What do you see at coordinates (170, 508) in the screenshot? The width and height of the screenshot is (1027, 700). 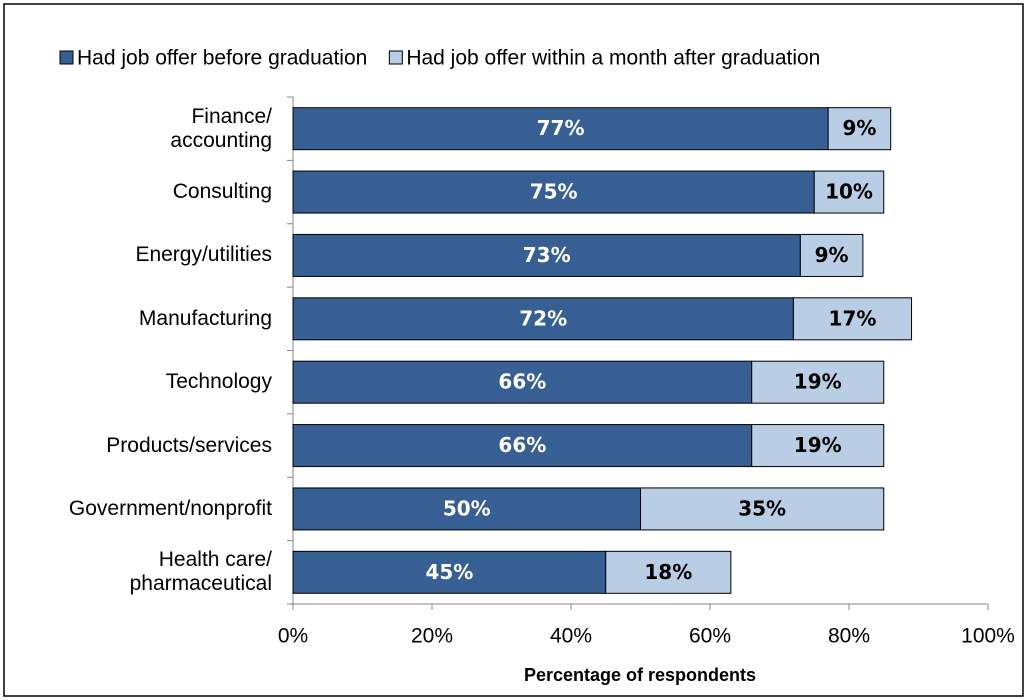 I see `category-label: Government/nonprofit` at bounding box center [170, 508].